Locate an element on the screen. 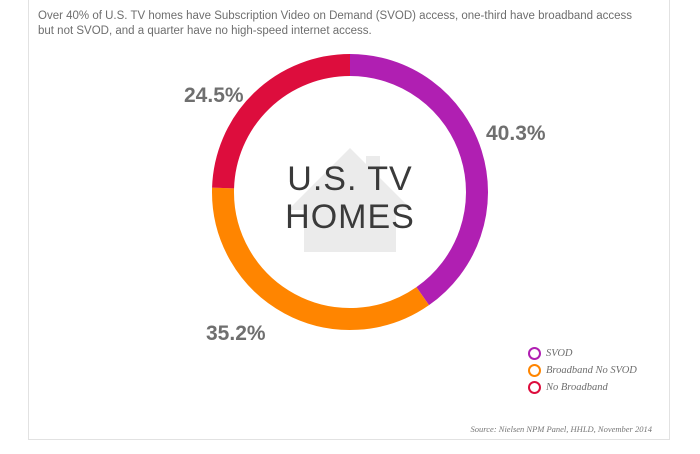 This screenshot has width=700, height=454. slice-svod is located at coordinates (418, 180).